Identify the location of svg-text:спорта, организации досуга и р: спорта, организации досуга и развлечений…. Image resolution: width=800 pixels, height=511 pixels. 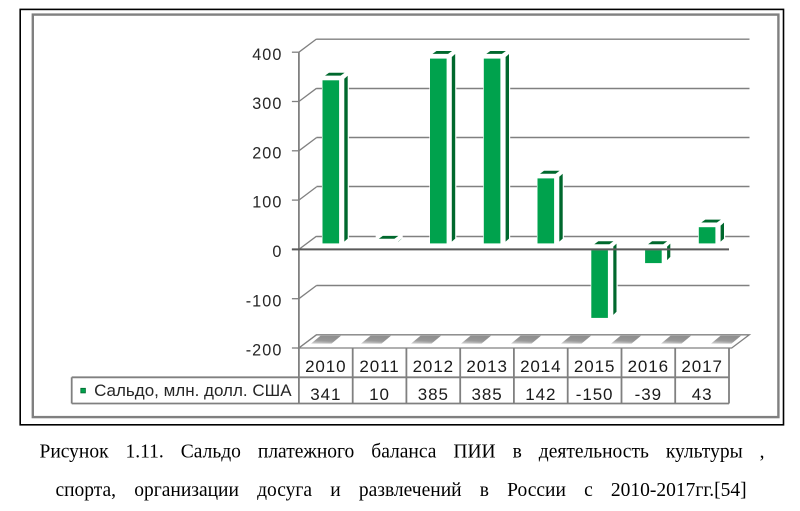
(400, 490).